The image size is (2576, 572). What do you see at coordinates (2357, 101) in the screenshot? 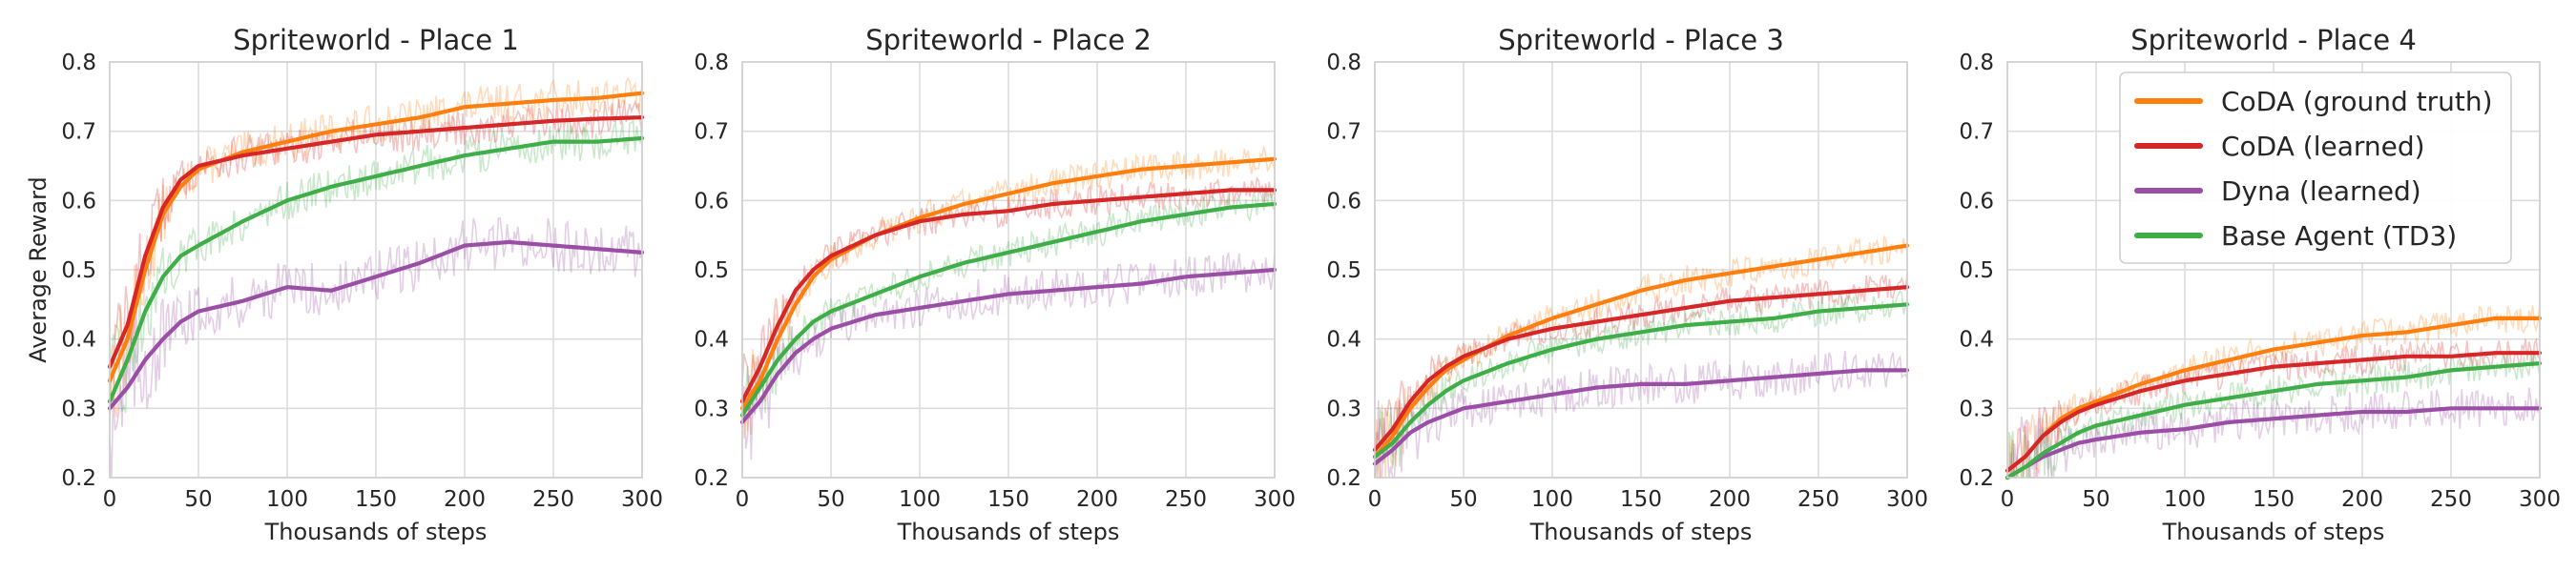
I see `legend-label-coda-ground-truth: CoDA (ground truth)` at bounding box center [2357, 101].